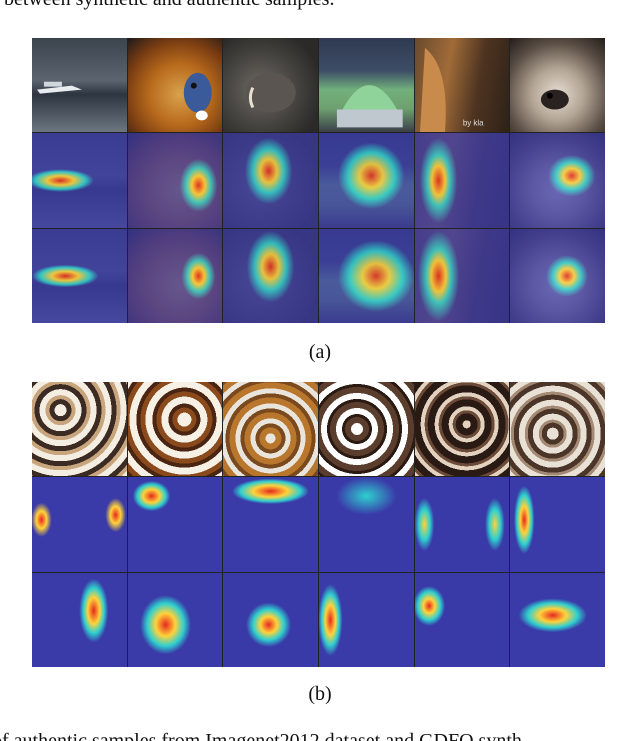  I want to click on photo-warthog, so click(270, 85).